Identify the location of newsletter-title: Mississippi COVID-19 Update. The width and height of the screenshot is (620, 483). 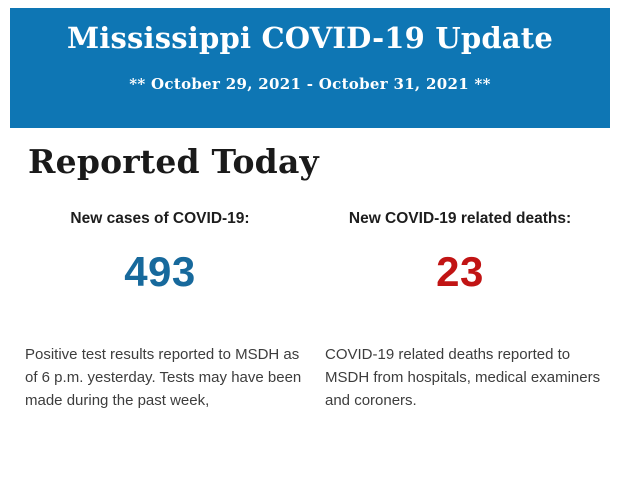
(310, 38).